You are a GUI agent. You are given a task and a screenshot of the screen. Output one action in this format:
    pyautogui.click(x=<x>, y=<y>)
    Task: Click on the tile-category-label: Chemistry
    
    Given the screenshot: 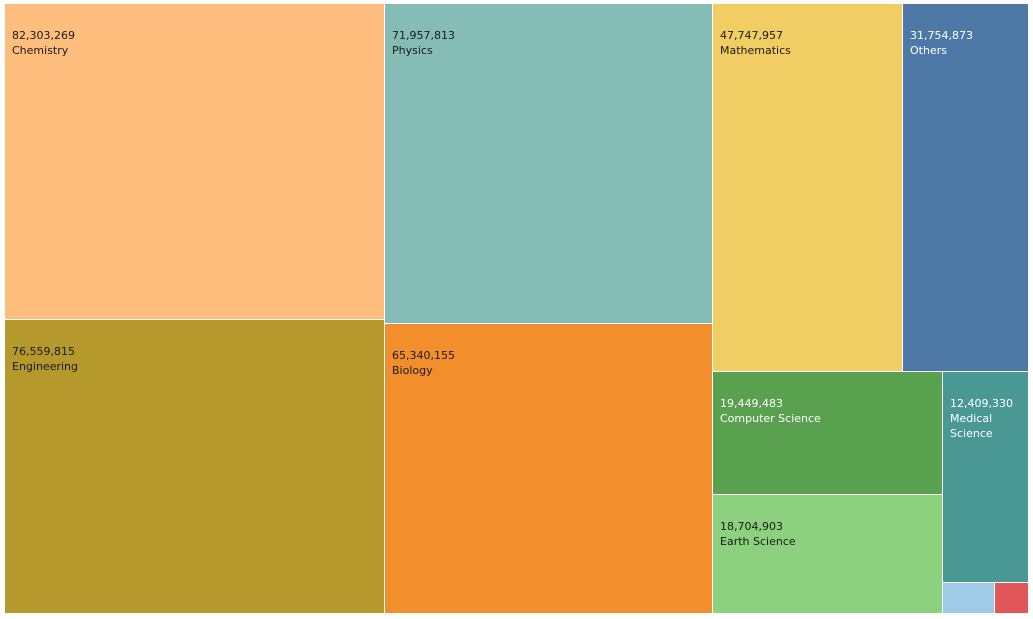 What is the action you would take?
    pyautogui.click(x=40, y=50)
    